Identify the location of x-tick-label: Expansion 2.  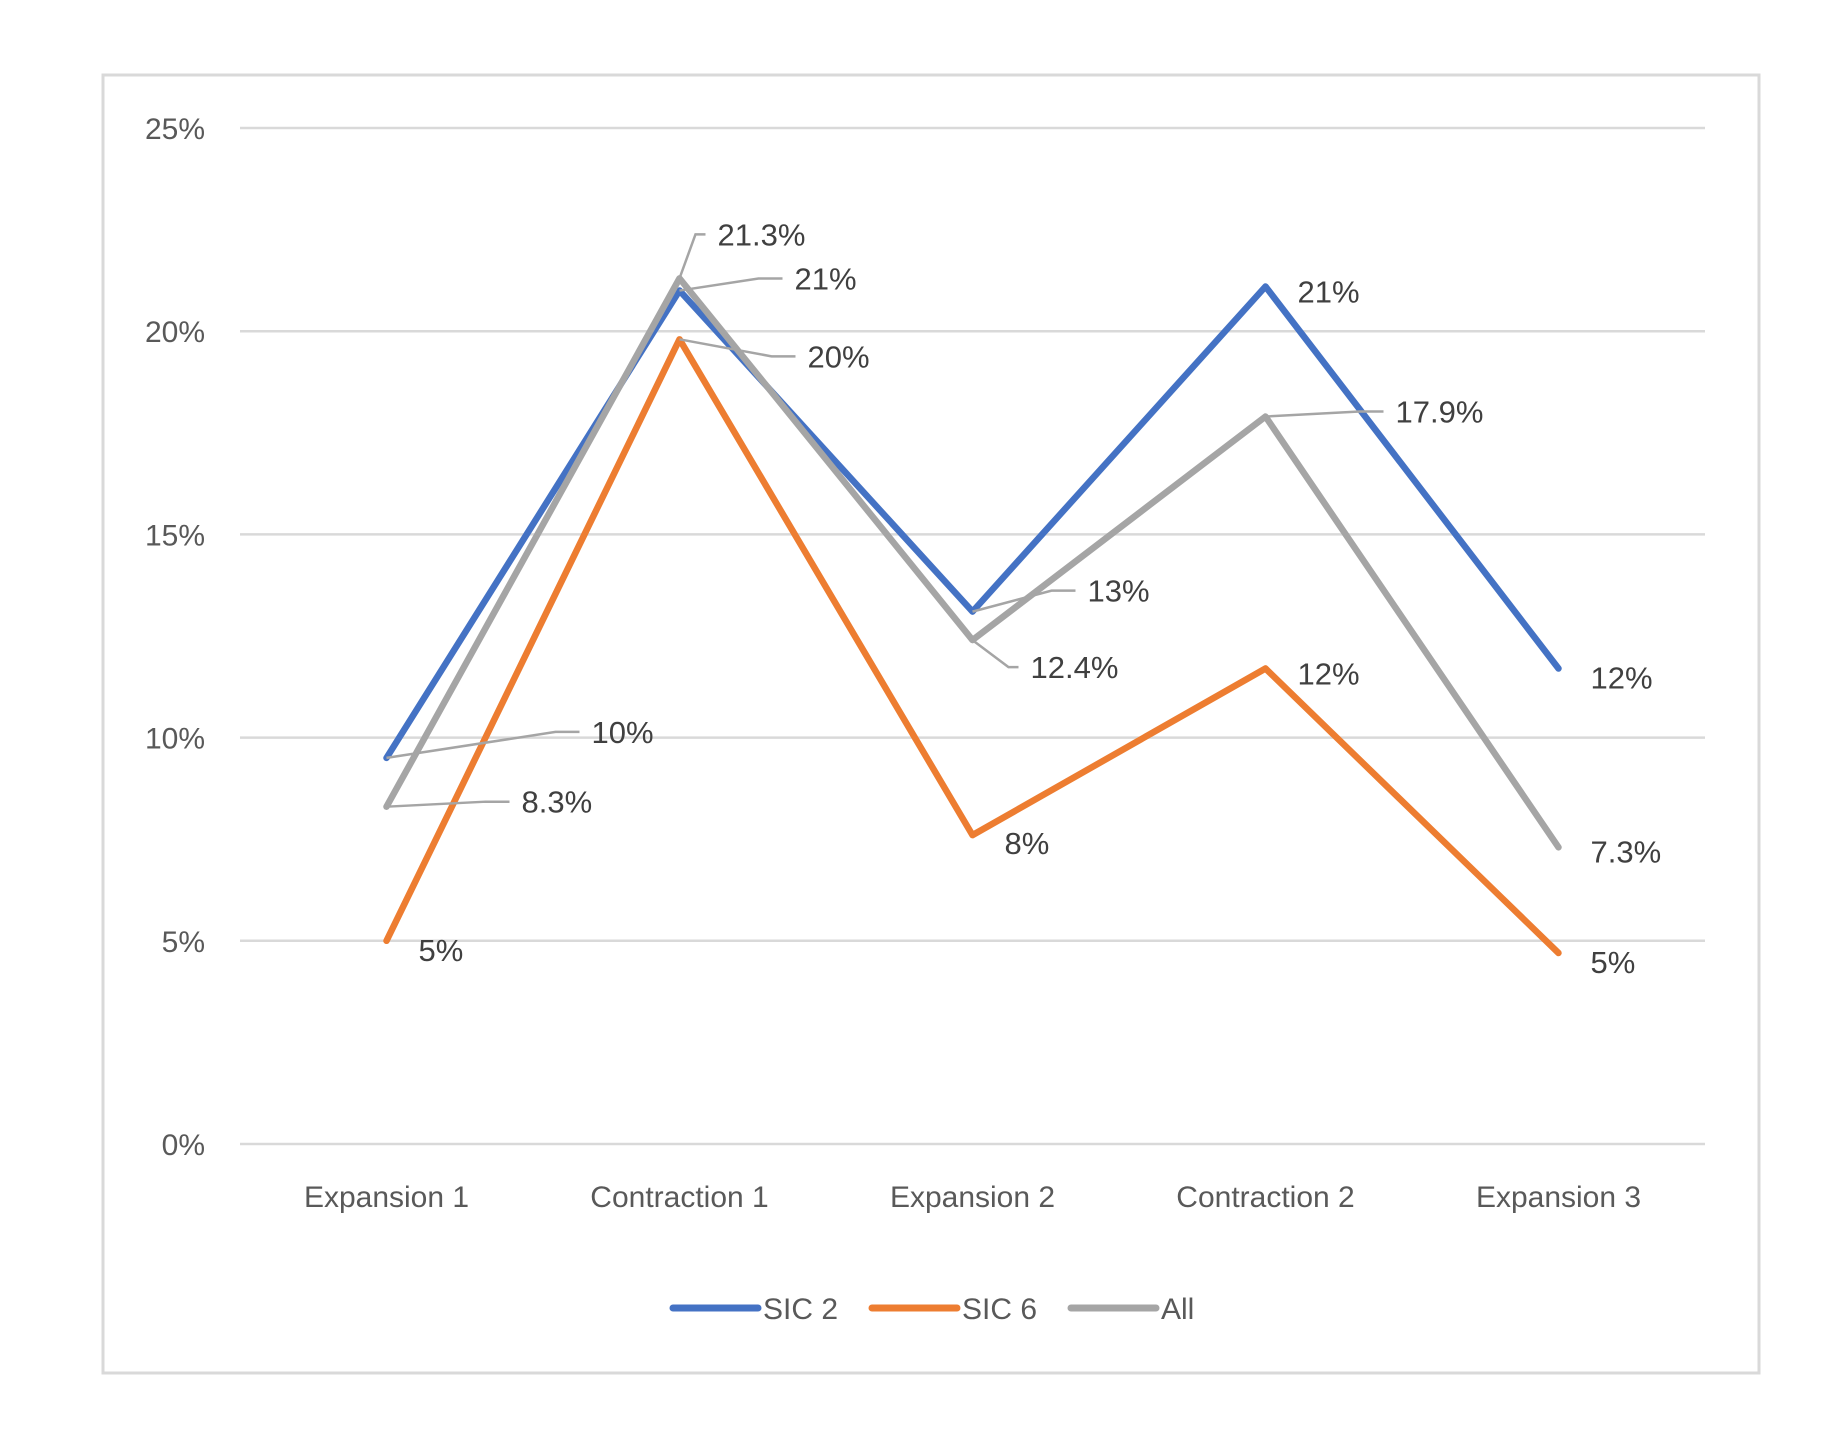
(972, 1197).